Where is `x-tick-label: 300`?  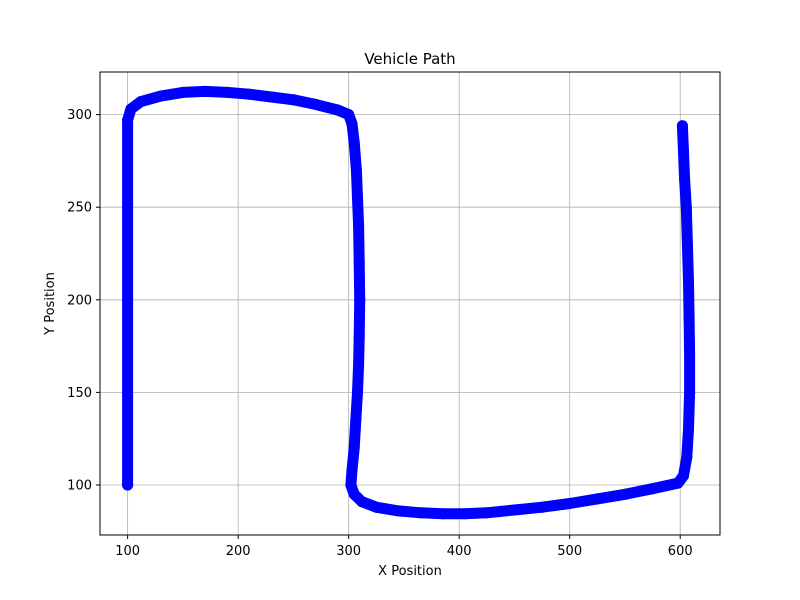 x-tick-label: 300 is located at coordinates (348, 551).